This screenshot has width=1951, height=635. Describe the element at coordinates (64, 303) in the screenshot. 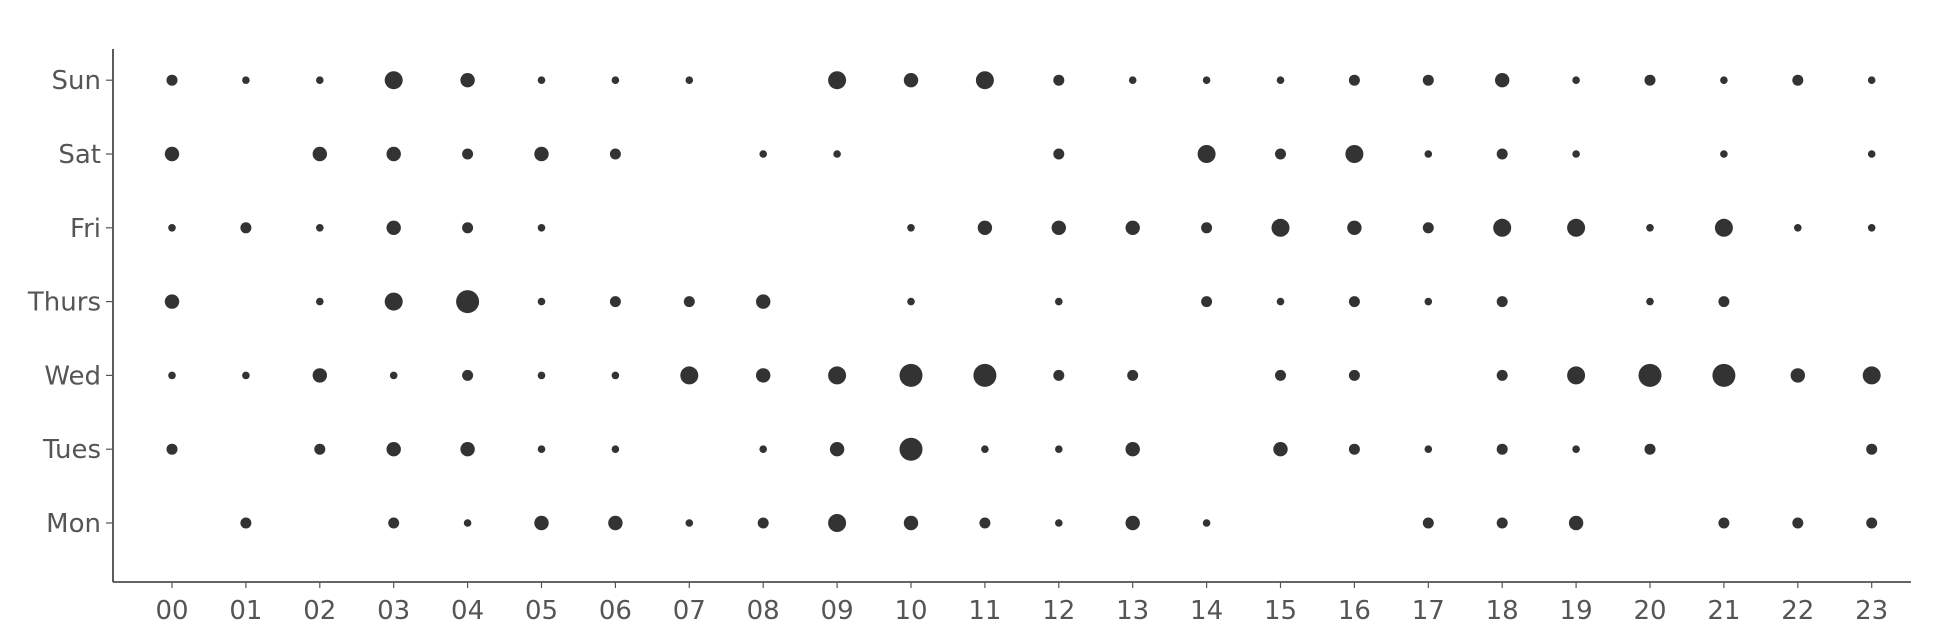

I see `y-tick-label: Thurs` at that location.